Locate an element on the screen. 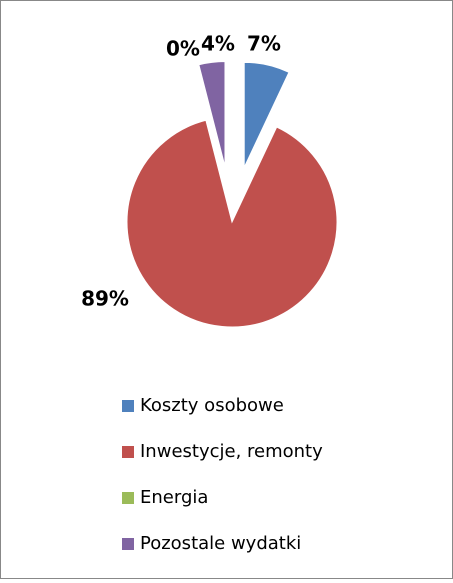 Image resolution: width=453 pixels, height=583 pixels. legend-label: Pozostale wydatki is located at coordinates (220, 543).